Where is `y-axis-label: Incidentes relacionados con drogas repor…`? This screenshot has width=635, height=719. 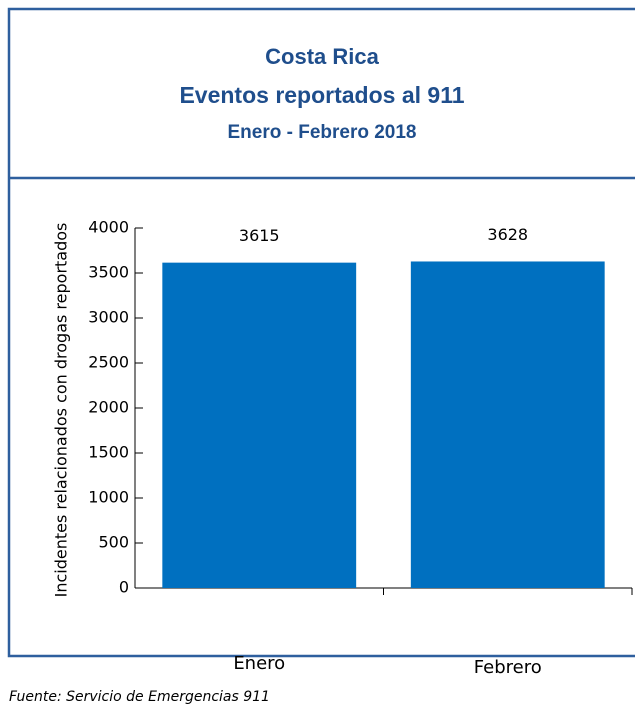
y-axis-label: Incidentes relacionados con drogas repor… is located at coordinates (61, 410).